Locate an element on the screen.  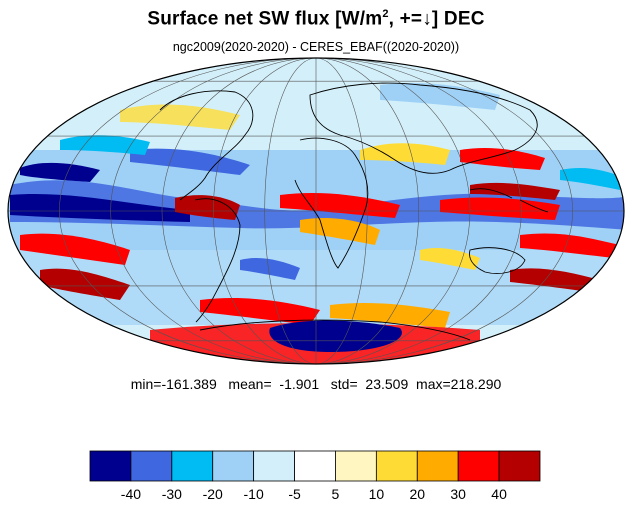
colorbar-tick-label: 10 is located at coordinates (377, 494).